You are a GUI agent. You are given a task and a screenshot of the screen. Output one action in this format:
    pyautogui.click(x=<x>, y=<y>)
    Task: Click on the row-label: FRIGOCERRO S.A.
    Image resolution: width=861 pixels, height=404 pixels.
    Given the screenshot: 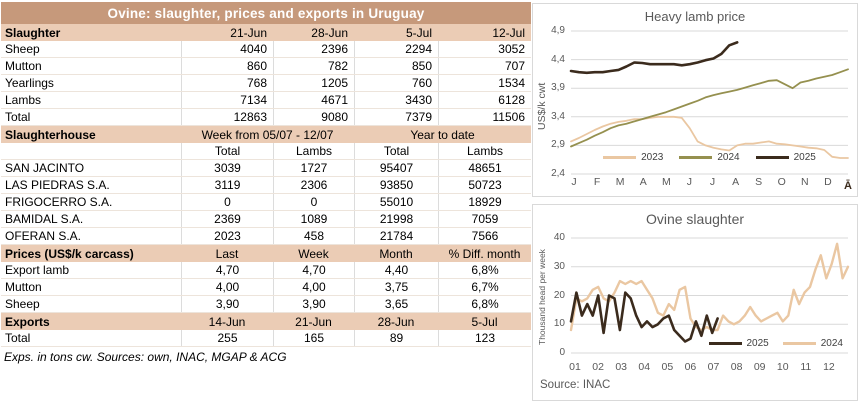 What is the action you would take?
    pyautogui.click(x=59, y=202)
    